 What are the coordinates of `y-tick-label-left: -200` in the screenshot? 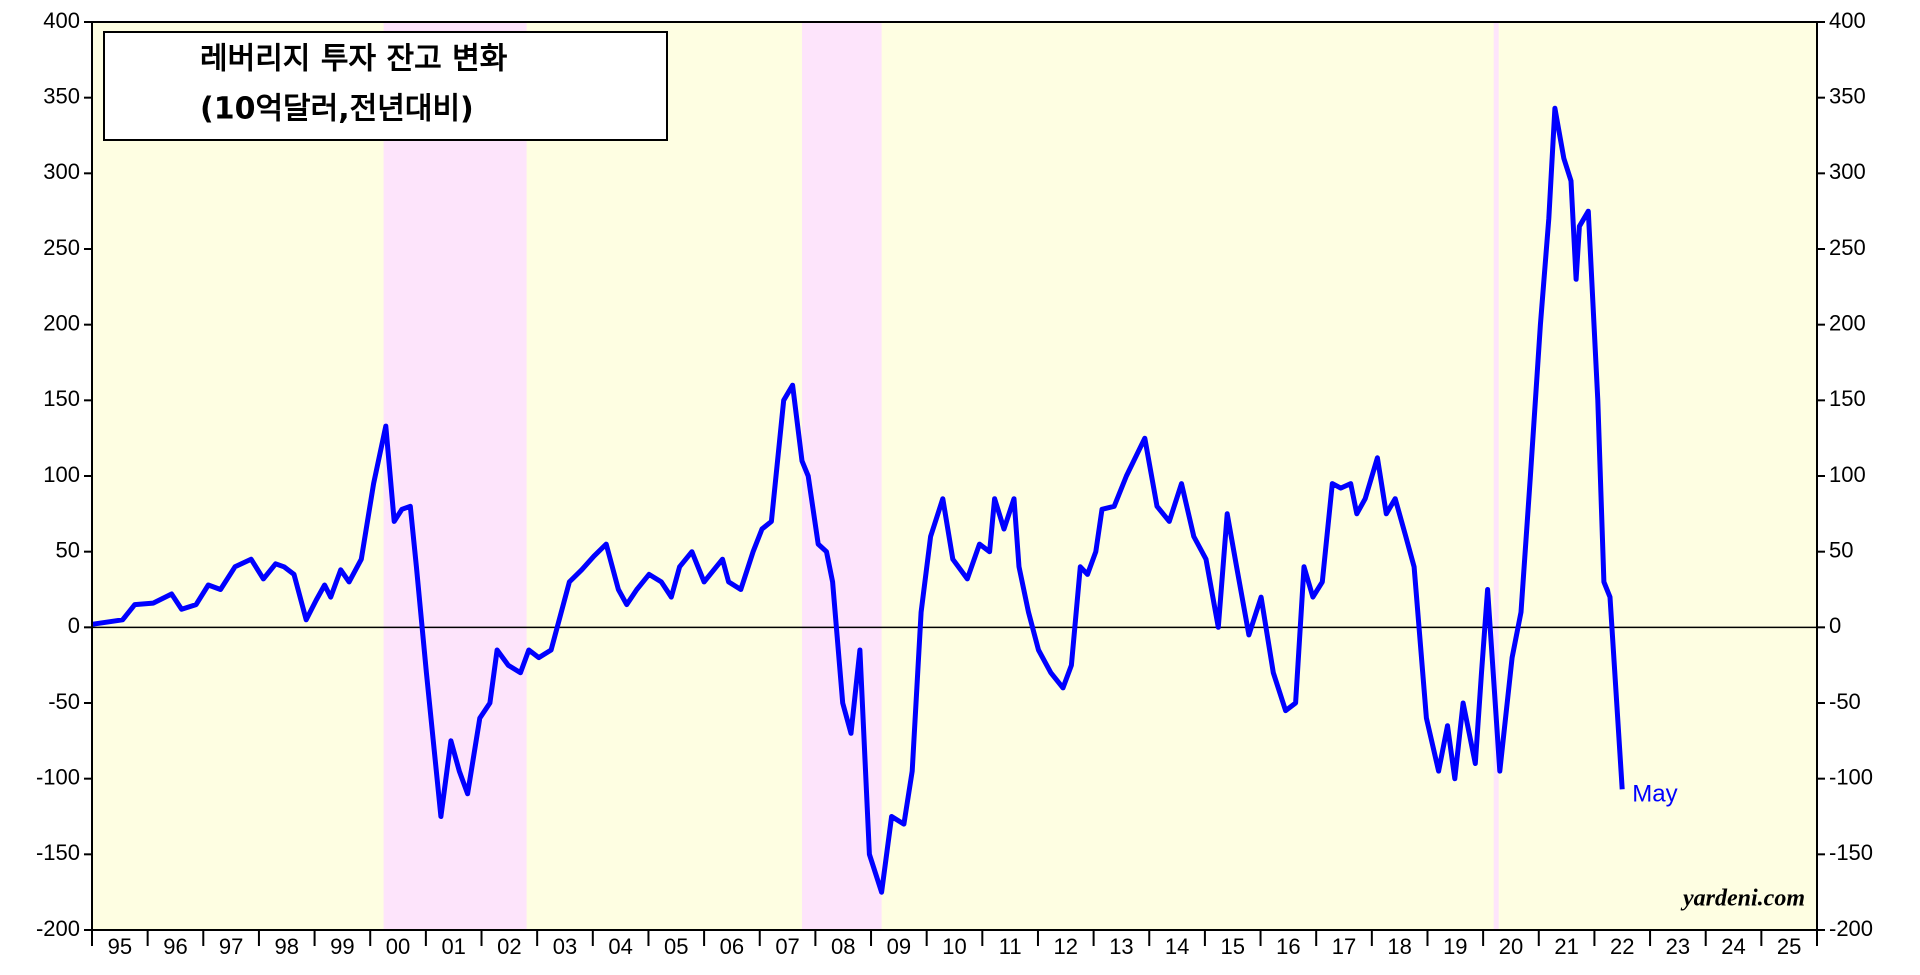 It's located at (58, 928).